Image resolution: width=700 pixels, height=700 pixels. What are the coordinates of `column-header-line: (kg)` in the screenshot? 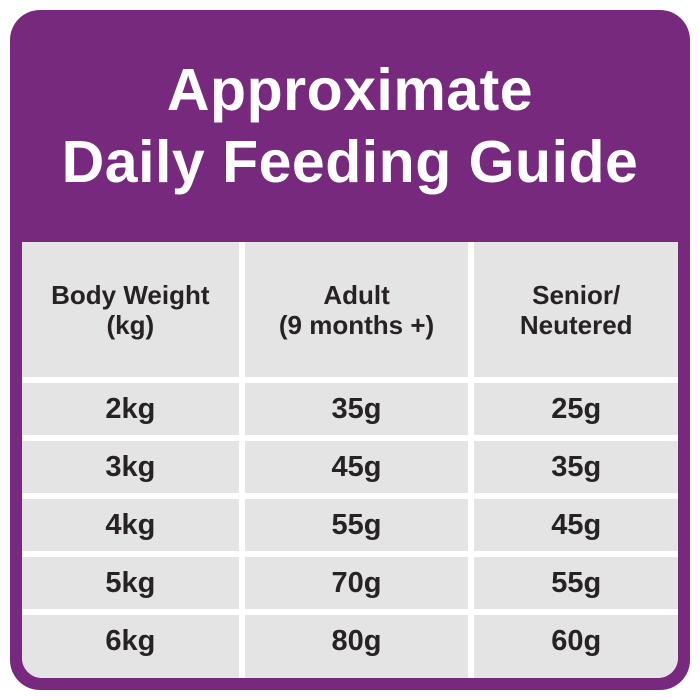 It's located at (130, 324).